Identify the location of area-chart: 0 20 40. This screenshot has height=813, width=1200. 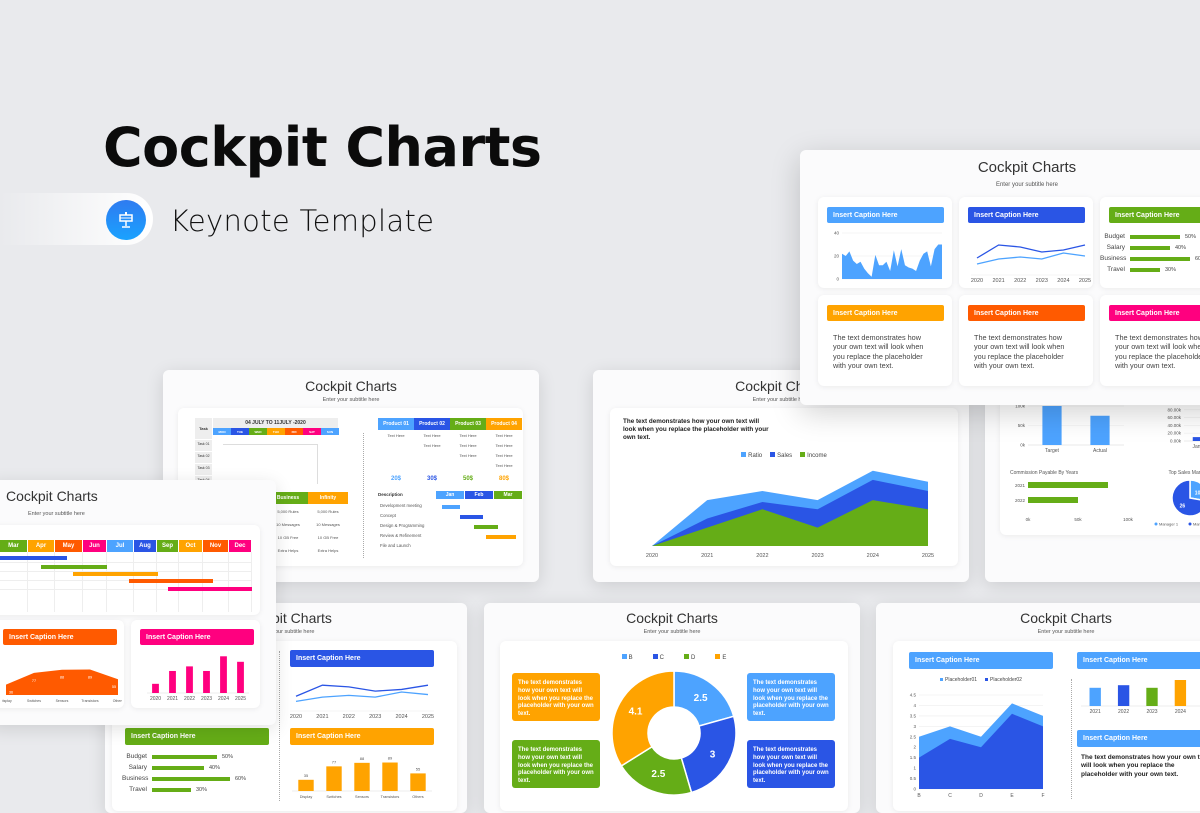
(888, 256).